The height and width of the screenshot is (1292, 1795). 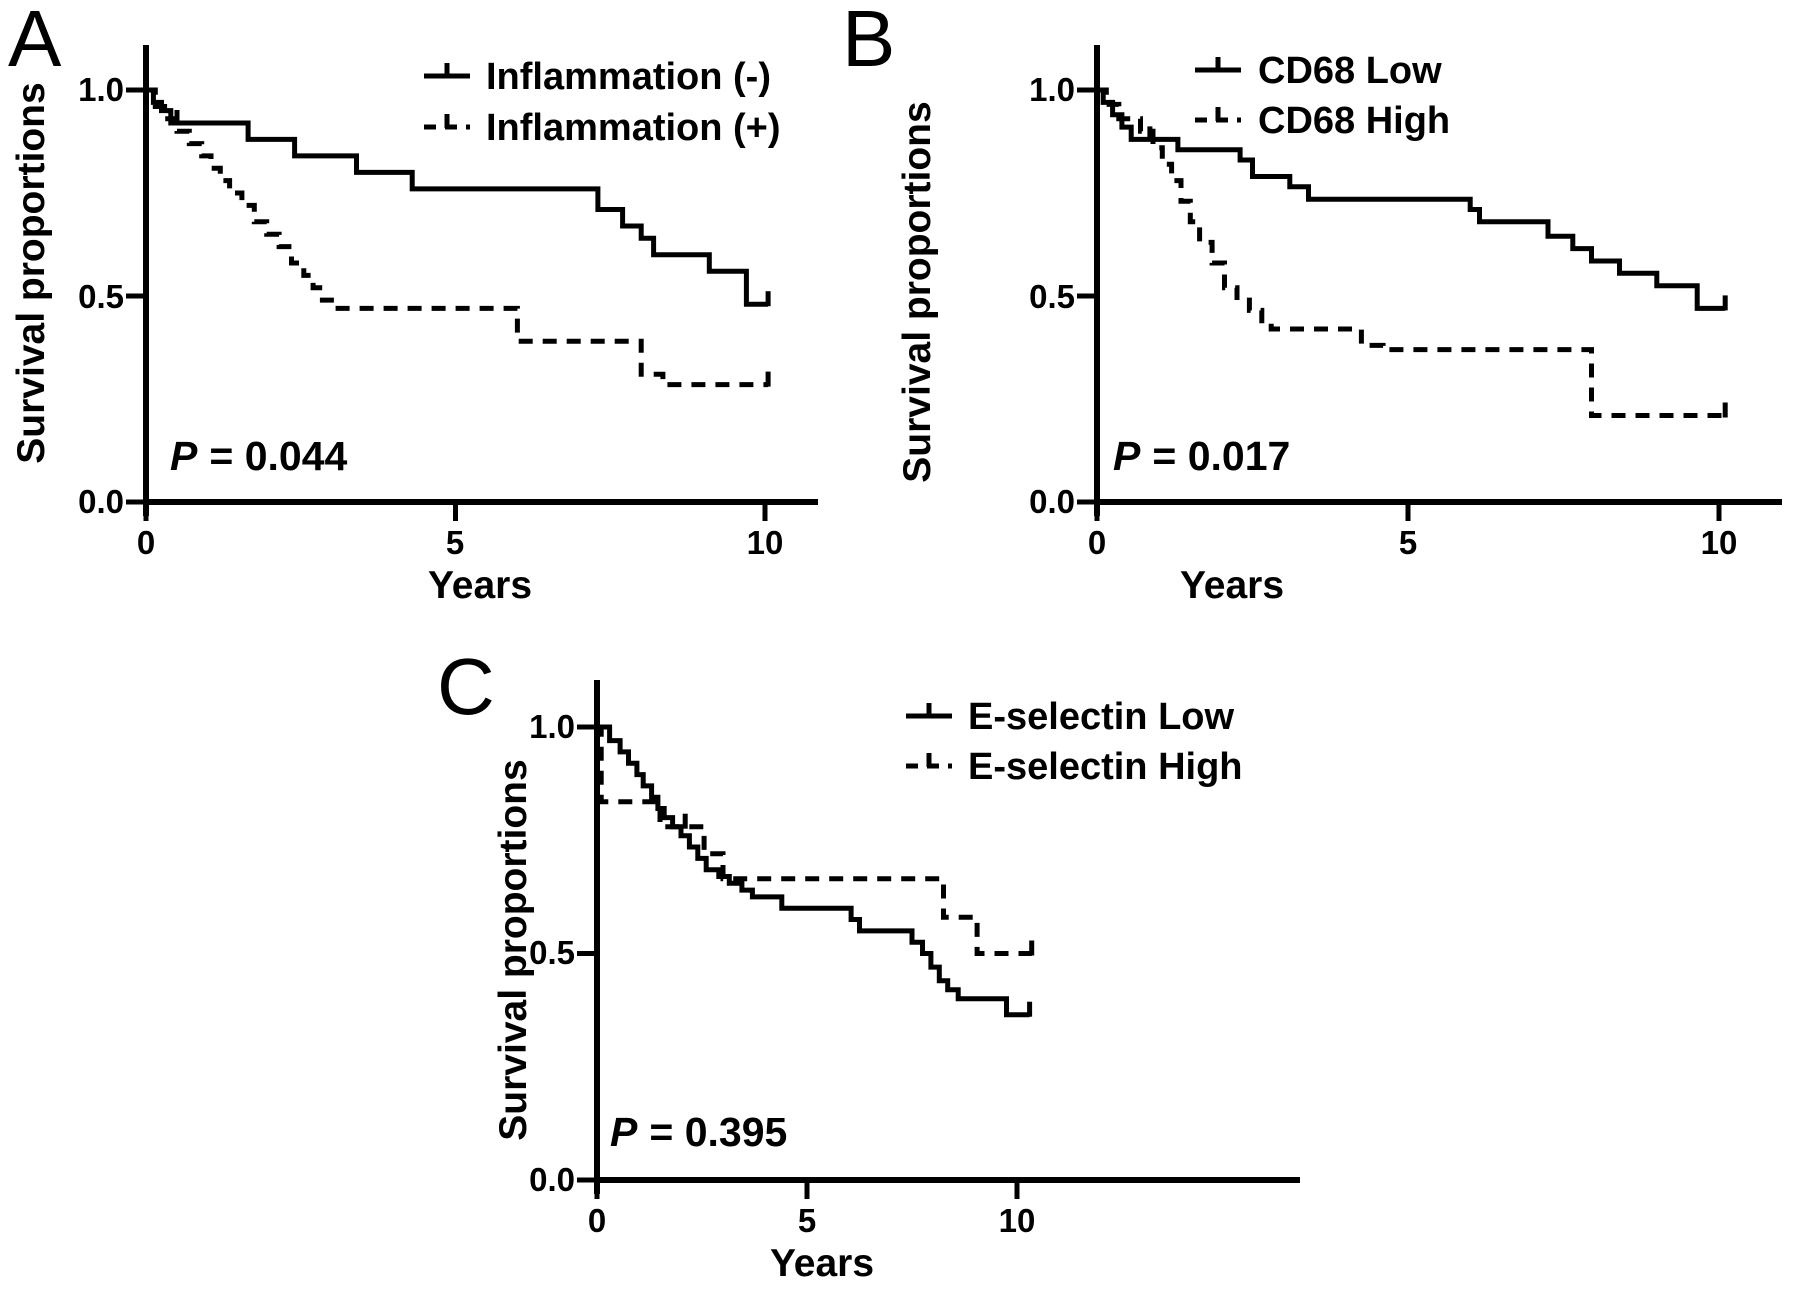 I want to click on p-rest: = 0.017, so click(x=1221, y=456).